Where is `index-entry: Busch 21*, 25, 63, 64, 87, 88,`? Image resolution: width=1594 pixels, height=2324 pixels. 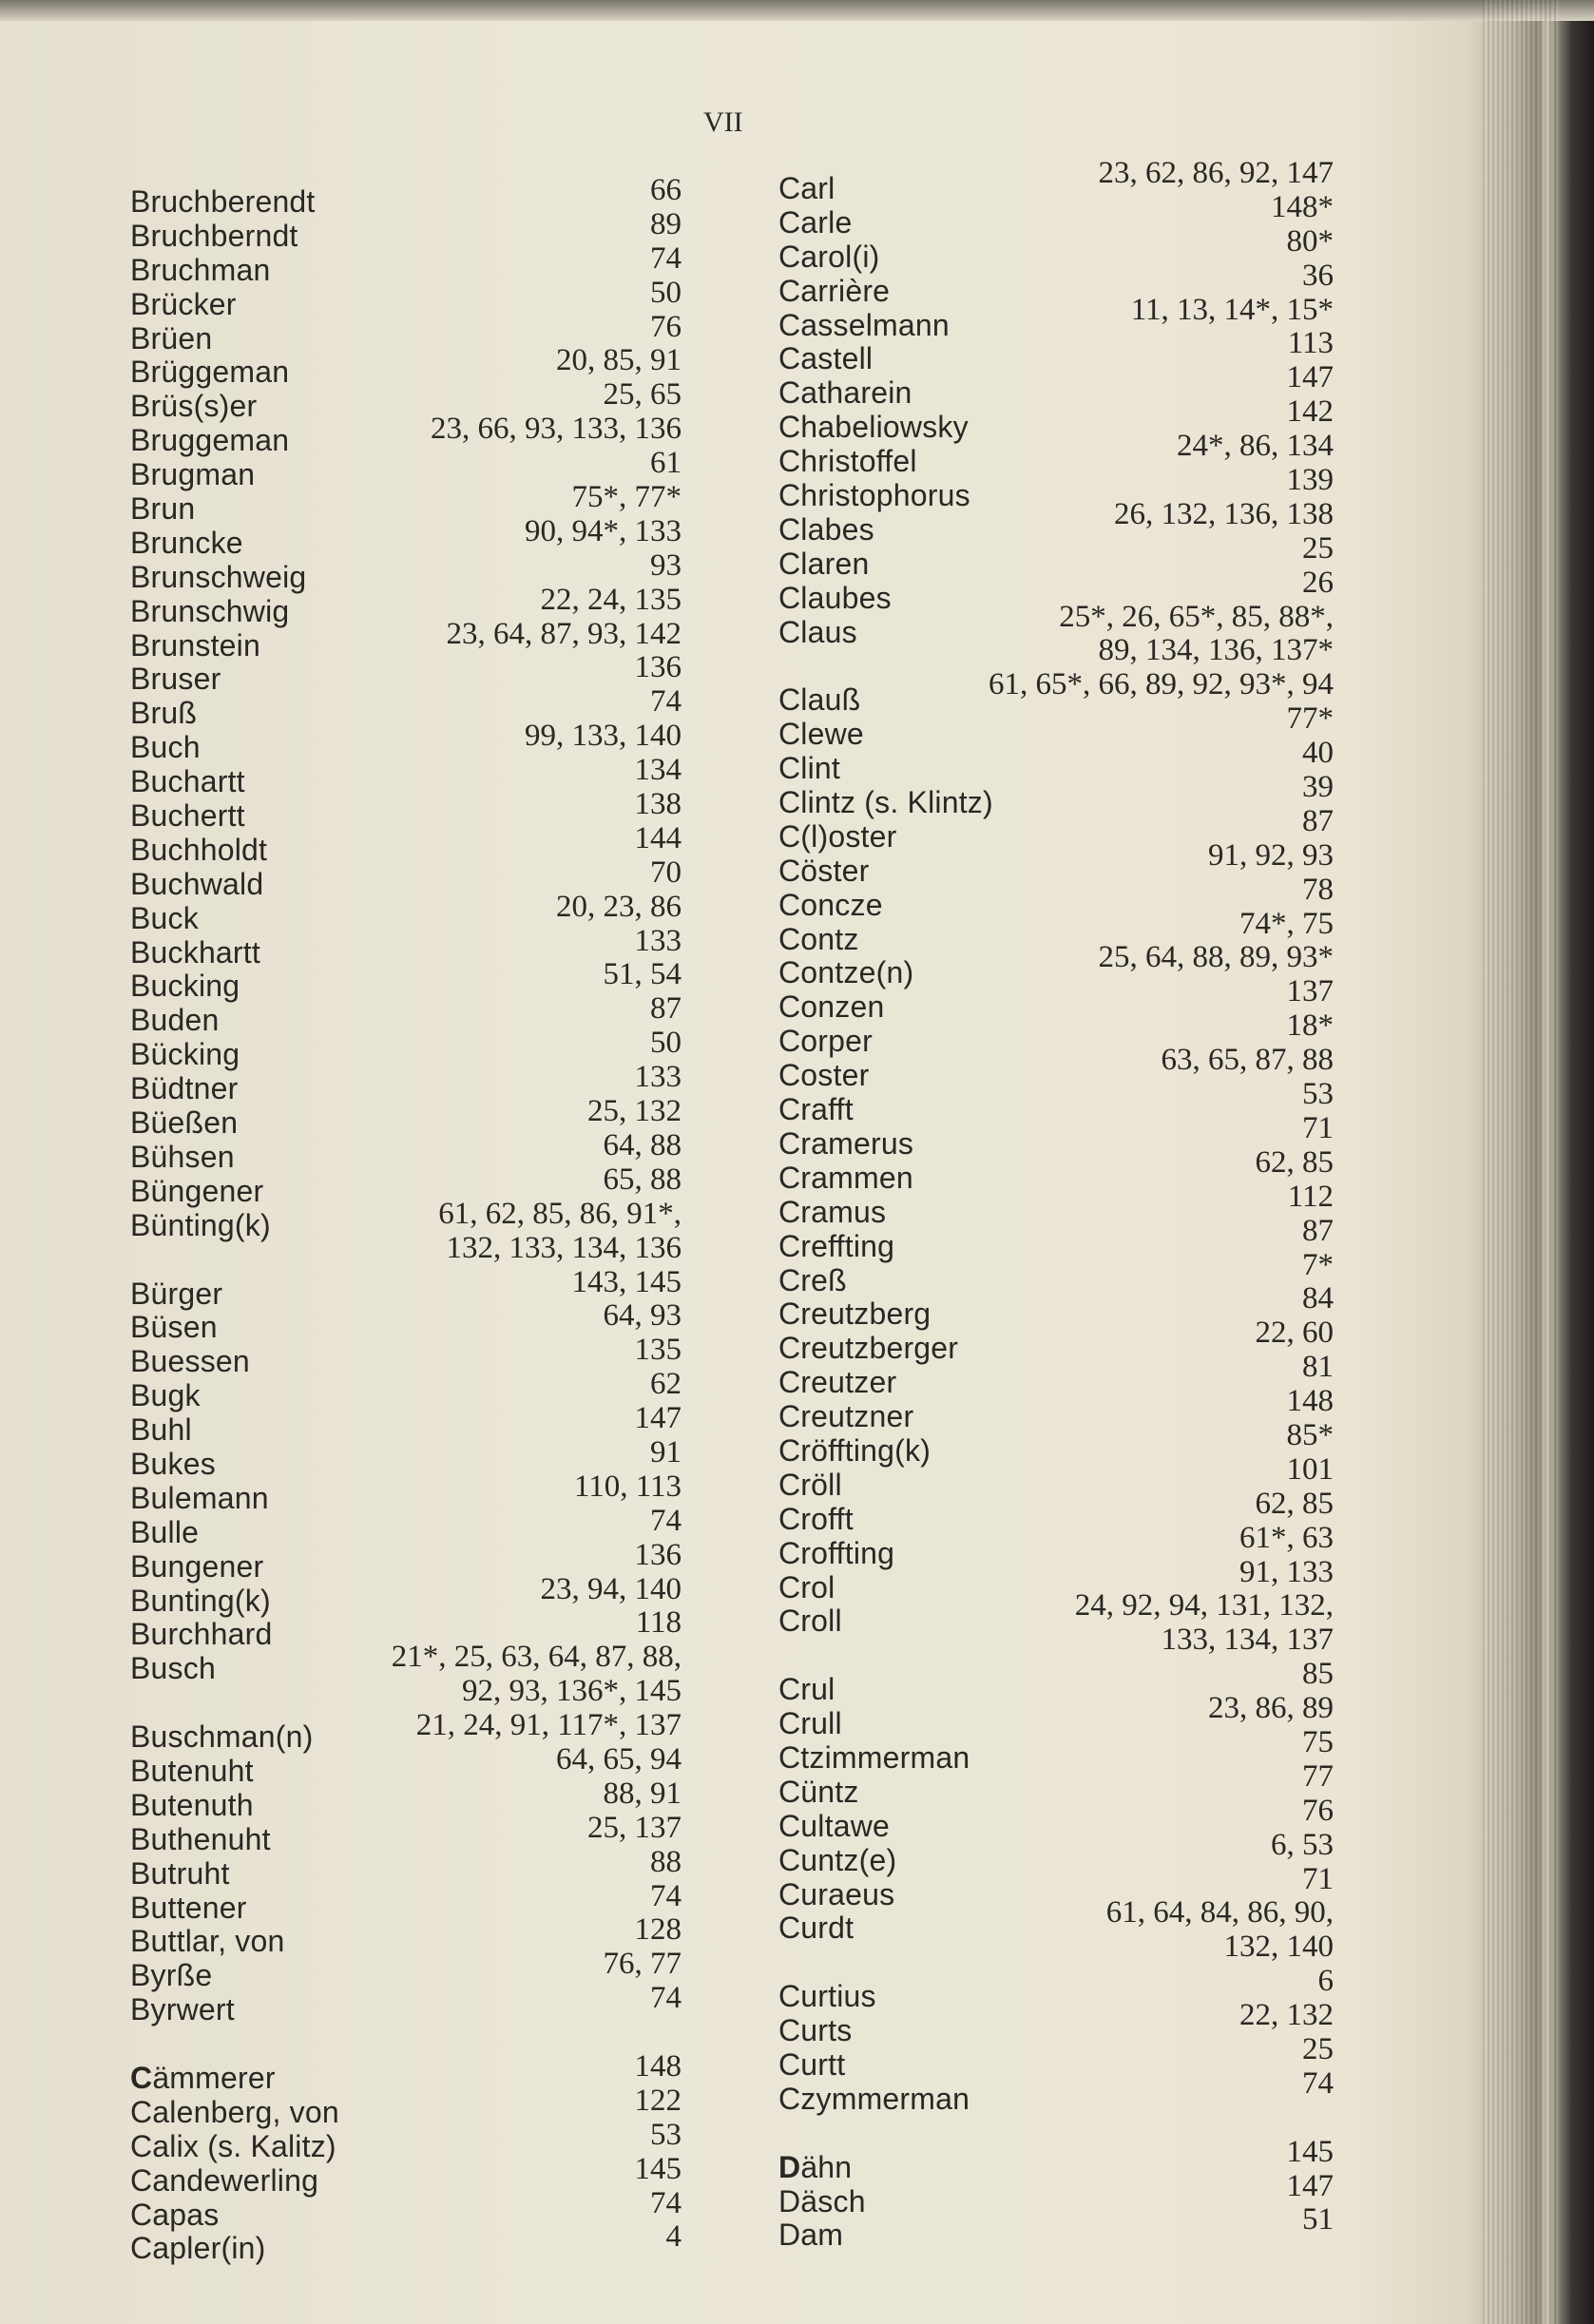
index-entry: Busch 21*, 25, 63, 64, 87, 88, is located at coordinates (406, 1662).